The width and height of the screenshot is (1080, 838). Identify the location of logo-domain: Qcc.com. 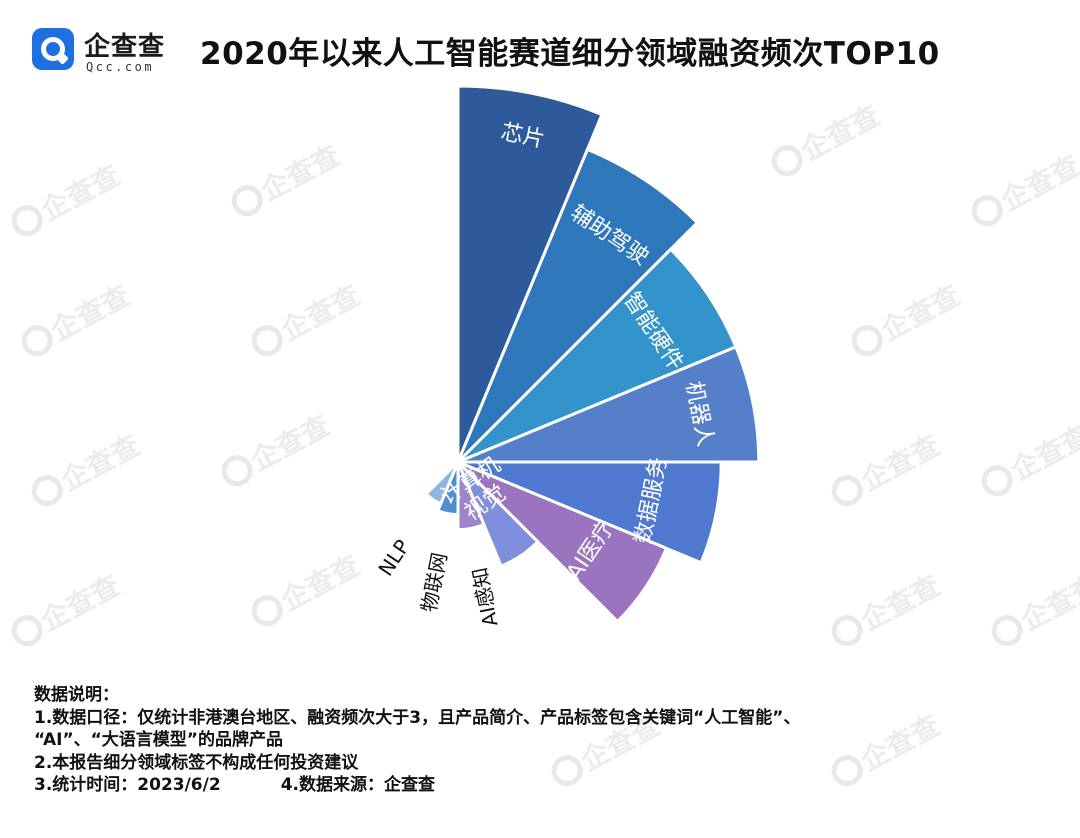
(120, 67).